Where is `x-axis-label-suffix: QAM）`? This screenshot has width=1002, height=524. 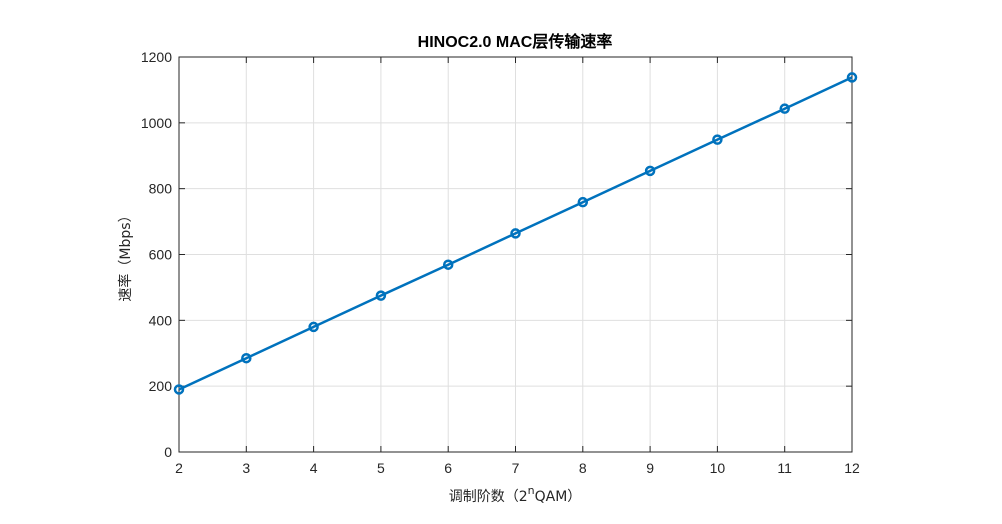
x-axis-label-suffix: QAM） is located at coordinates (558, 497).